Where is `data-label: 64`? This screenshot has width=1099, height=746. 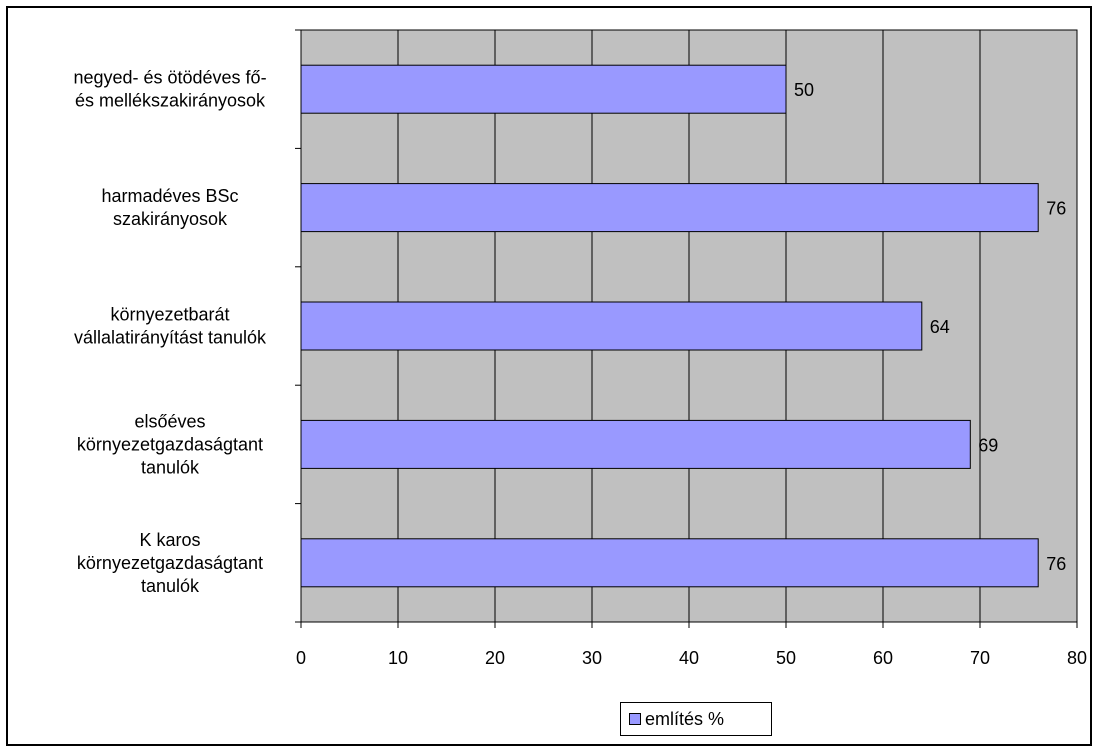 data-label: 64 is located at coordinates (940, 327).